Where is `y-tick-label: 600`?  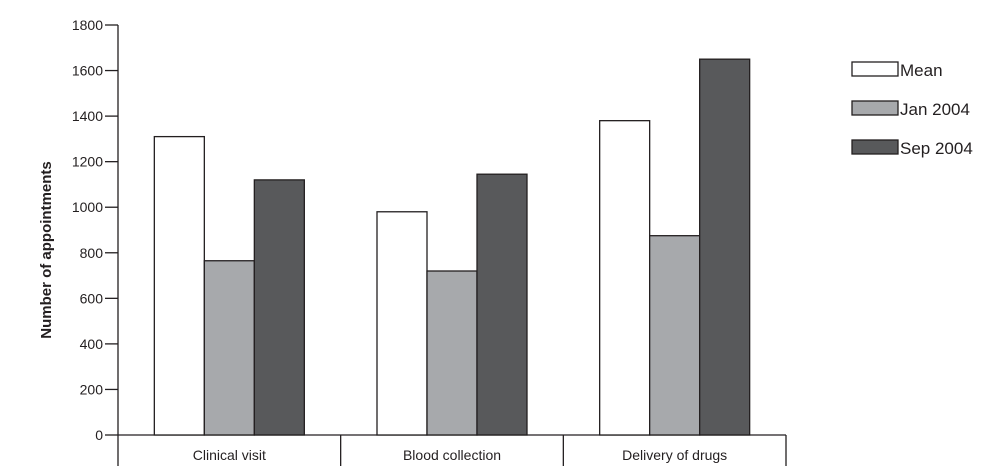
y-tick-label: 600 is located at coordinates (92, 298).